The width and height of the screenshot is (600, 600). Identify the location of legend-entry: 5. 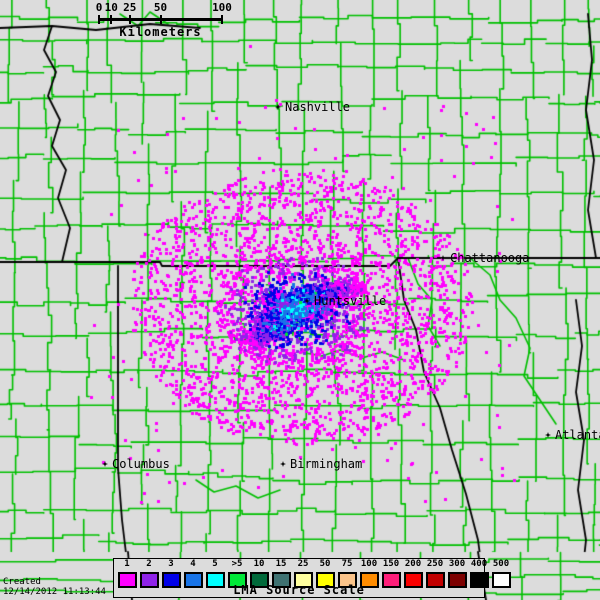
(215, 573).